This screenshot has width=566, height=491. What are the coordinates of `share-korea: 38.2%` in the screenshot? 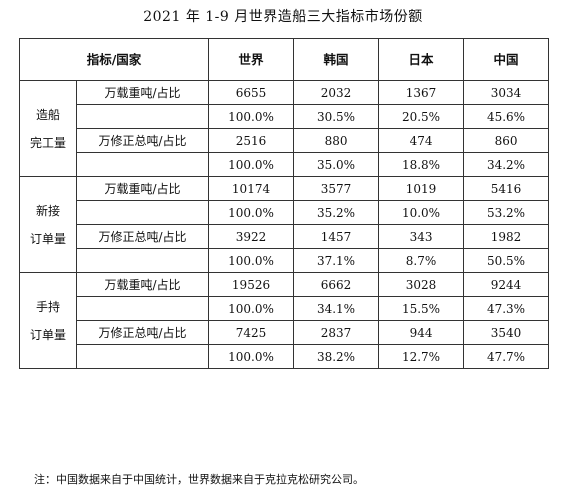 It's located at (336, 356).